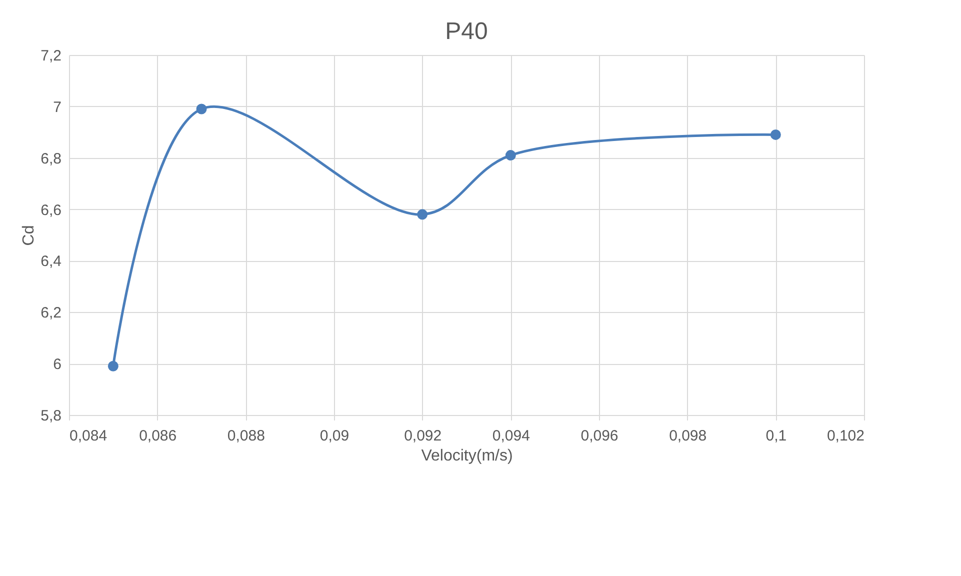  What do you see at coordinates (51, 261) in the screenshot?
I see `y-tick-label: 6,4` at bounding box center [51, 261].